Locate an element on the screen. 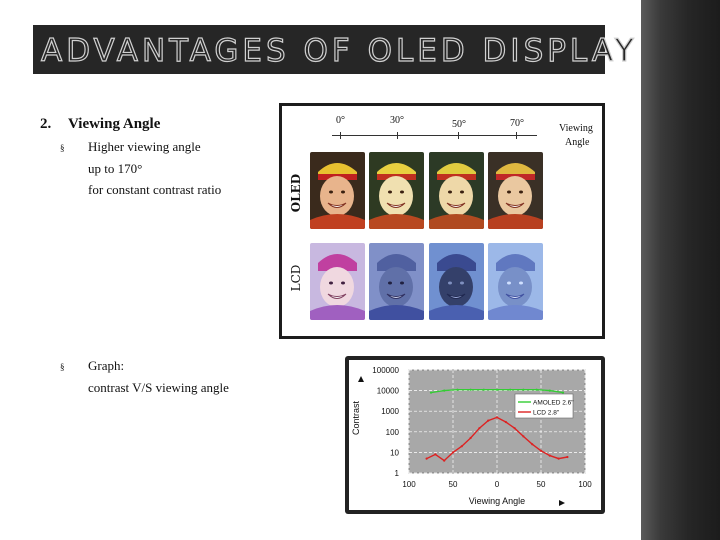  row-label-lcd: LCD is located at coordinates (296, 278).